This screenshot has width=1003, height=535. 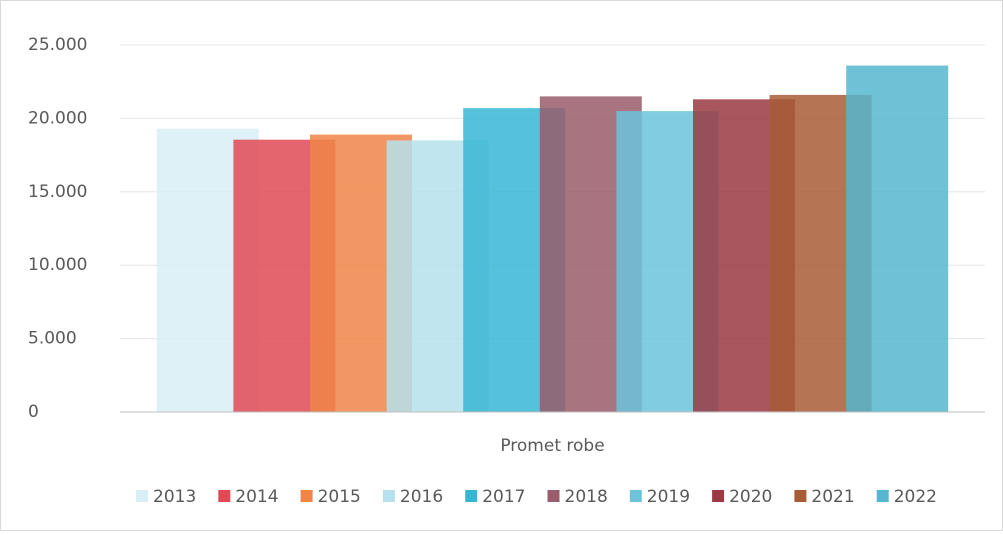 What do you see at coordinates (668, 497) in the screenshot?
I see `legend-label: 2019` at bounding box center [668, 497].